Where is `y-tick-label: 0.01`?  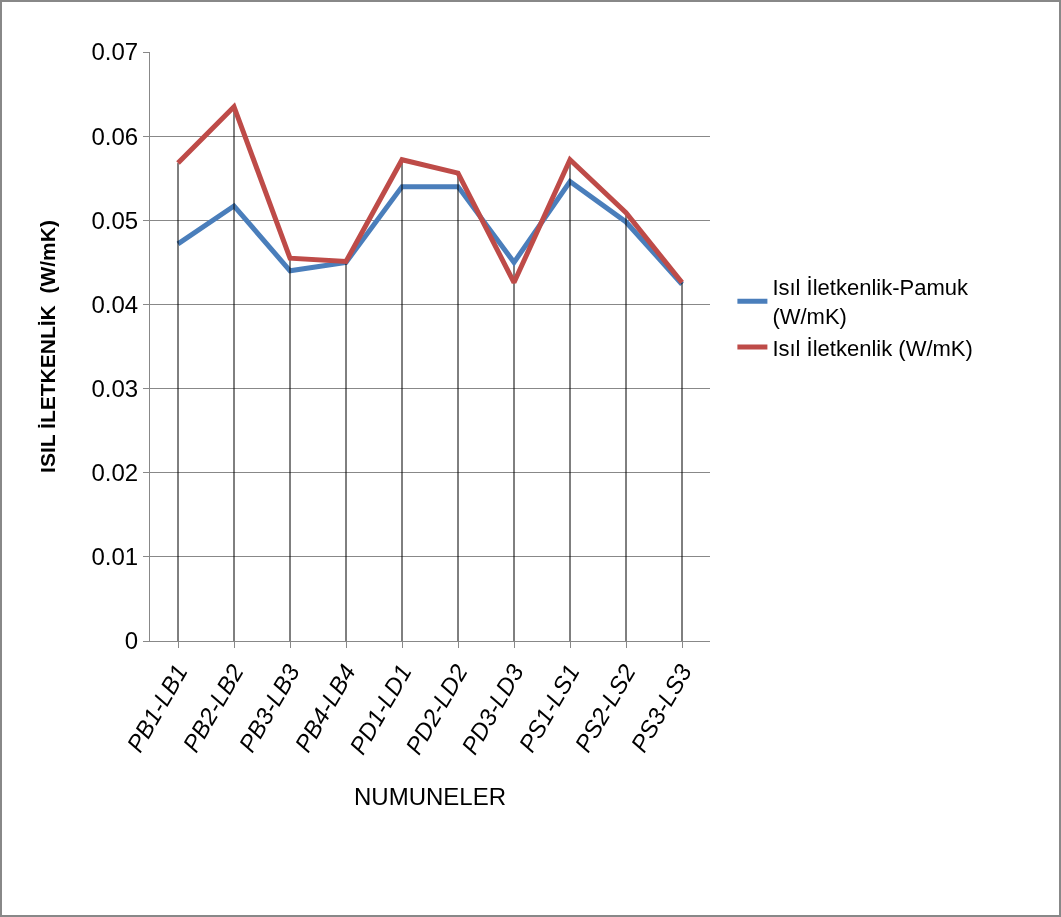
y-tick-label: 0.01 is located at coordinates (115, 557).